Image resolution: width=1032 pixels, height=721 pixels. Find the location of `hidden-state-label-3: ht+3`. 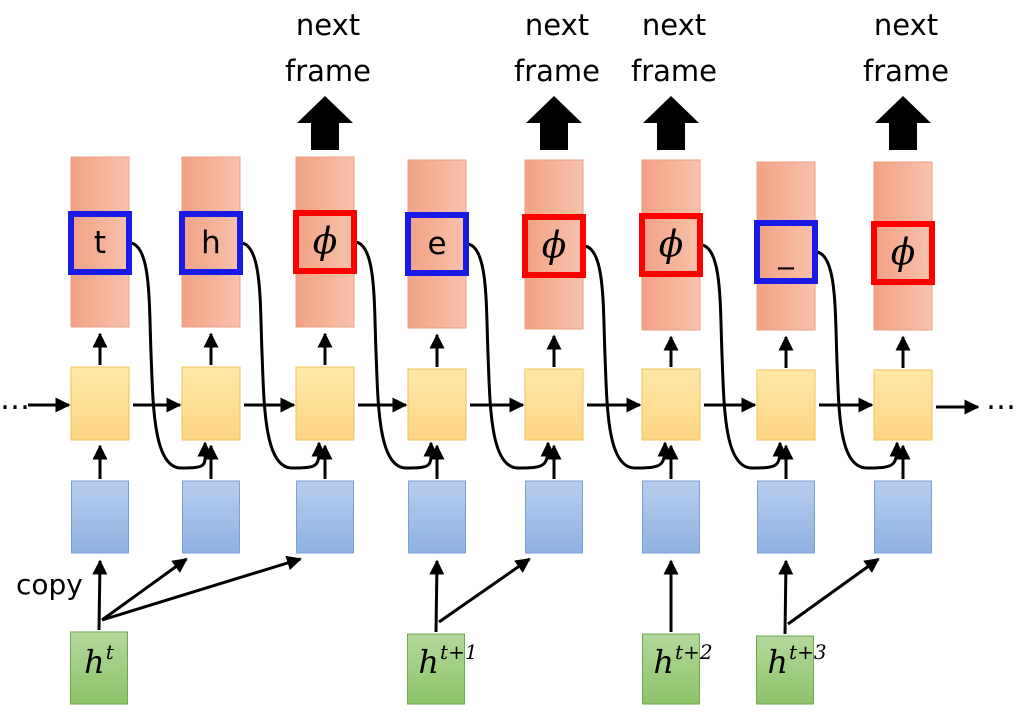

hidden-state-label-3: ht+3 is located at coordinates (796, 660).